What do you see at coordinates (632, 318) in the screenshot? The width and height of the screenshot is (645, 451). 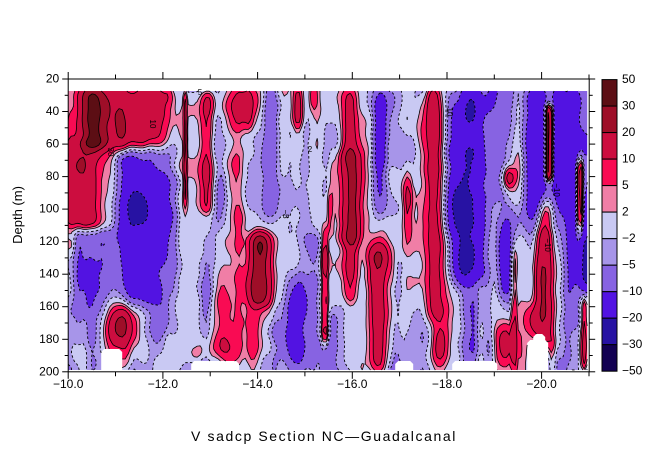 I see `svg-text: −20` at bounding box center [632, 318].